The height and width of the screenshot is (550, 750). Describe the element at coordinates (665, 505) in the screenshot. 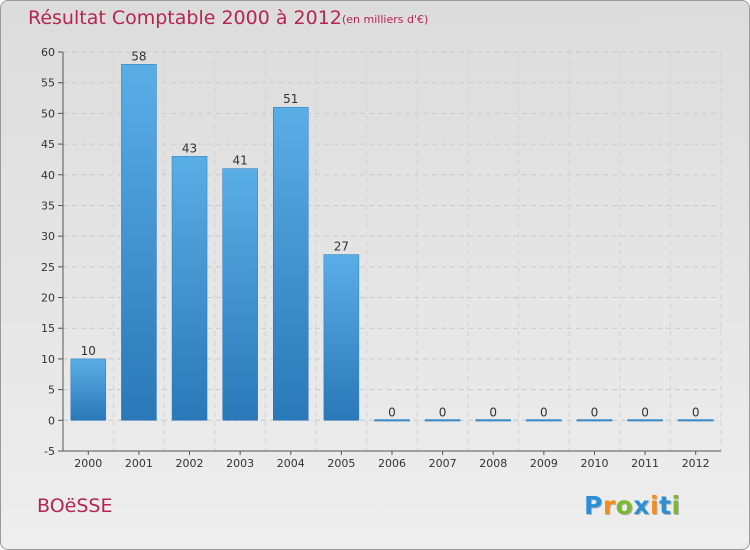

I see `logo-letter: t` at that location.